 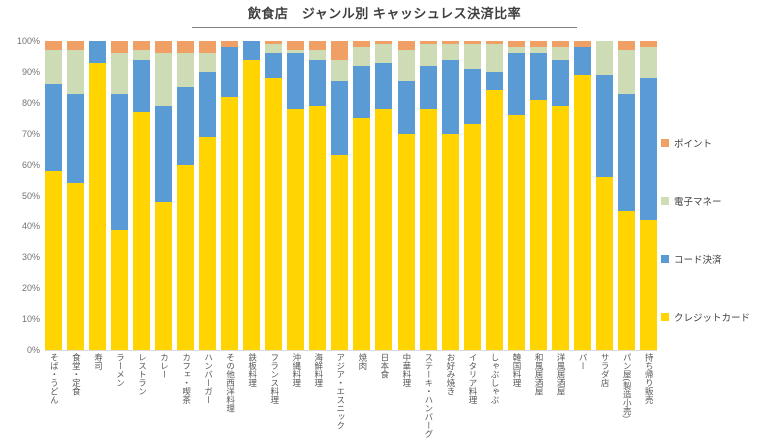 What do you see at coordinates (30, 226) in the screenshot?
I see `y-tick-label: 40%` at bounding box center [30, 226].